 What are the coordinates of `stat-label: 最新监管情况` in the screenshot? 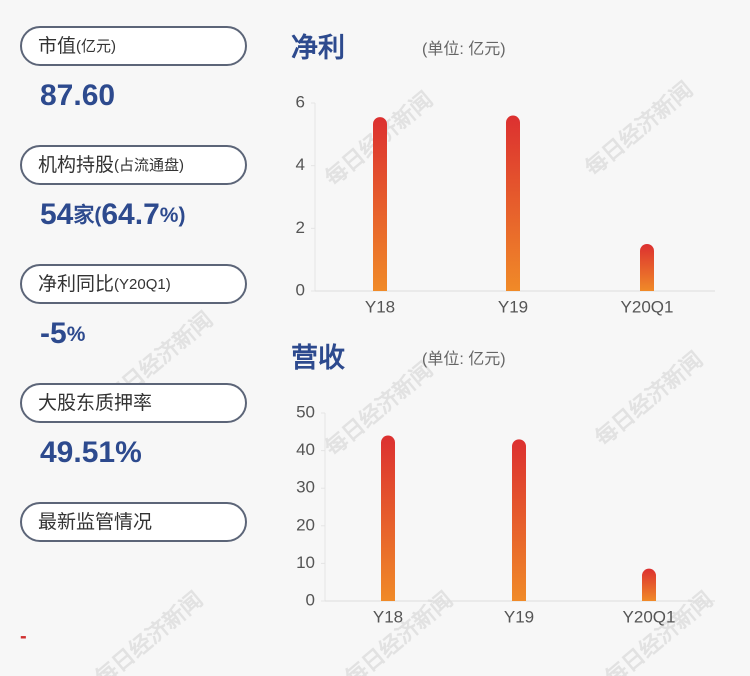 It's located at (95, 522).